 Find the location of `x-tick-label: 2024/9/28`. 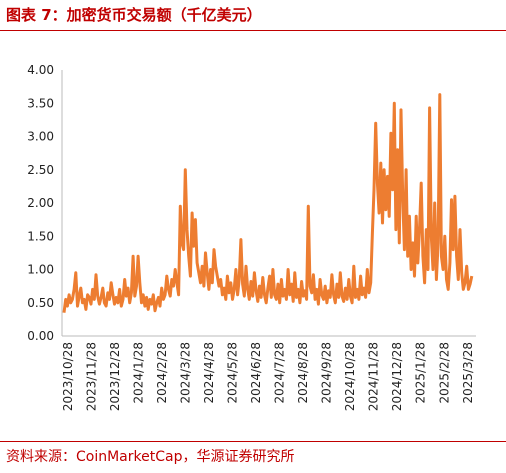

x-tick-label: 2024/9/28 is located at coordinates (327, 373).